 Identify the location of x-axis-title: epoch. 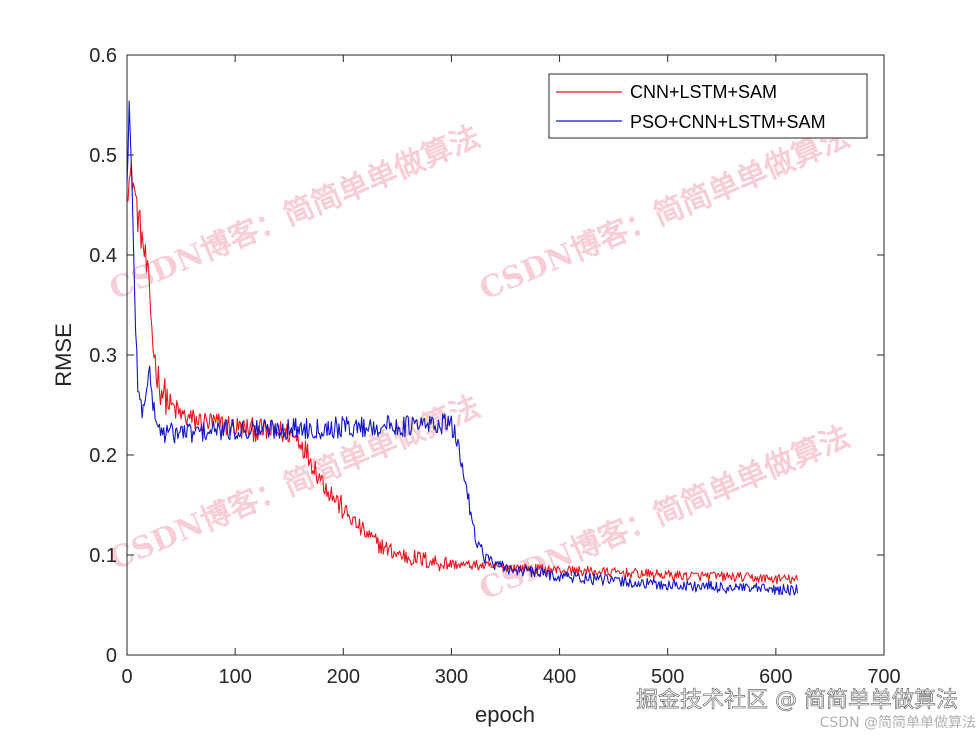
(505, 714).